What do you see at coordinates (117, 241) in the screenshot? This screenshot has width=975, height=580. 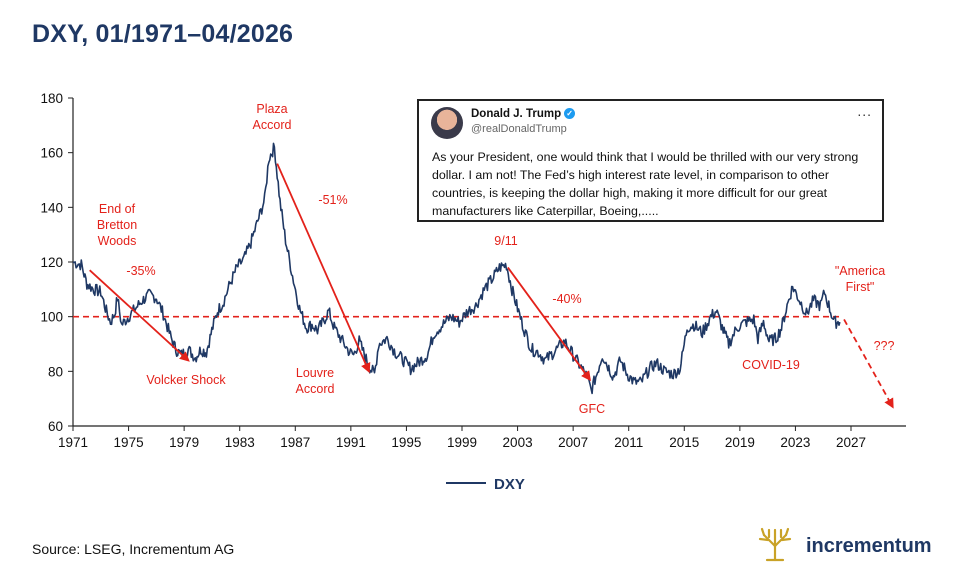 I see `annotation-end-of-bretton-woods-line: Woods` at bounding box center [117, 241].